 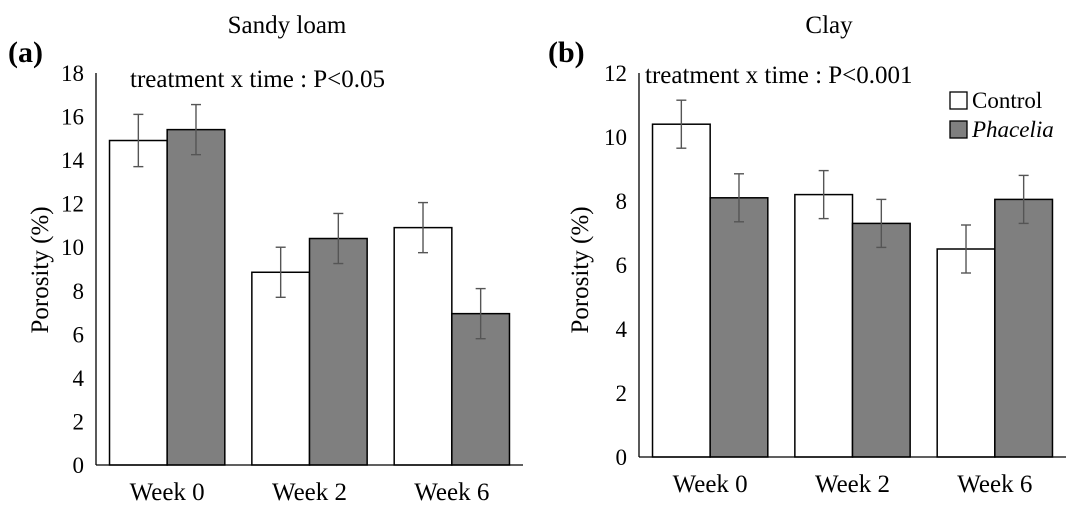 I want to click on y-tick-label: 14, so click(x=73, y=160).